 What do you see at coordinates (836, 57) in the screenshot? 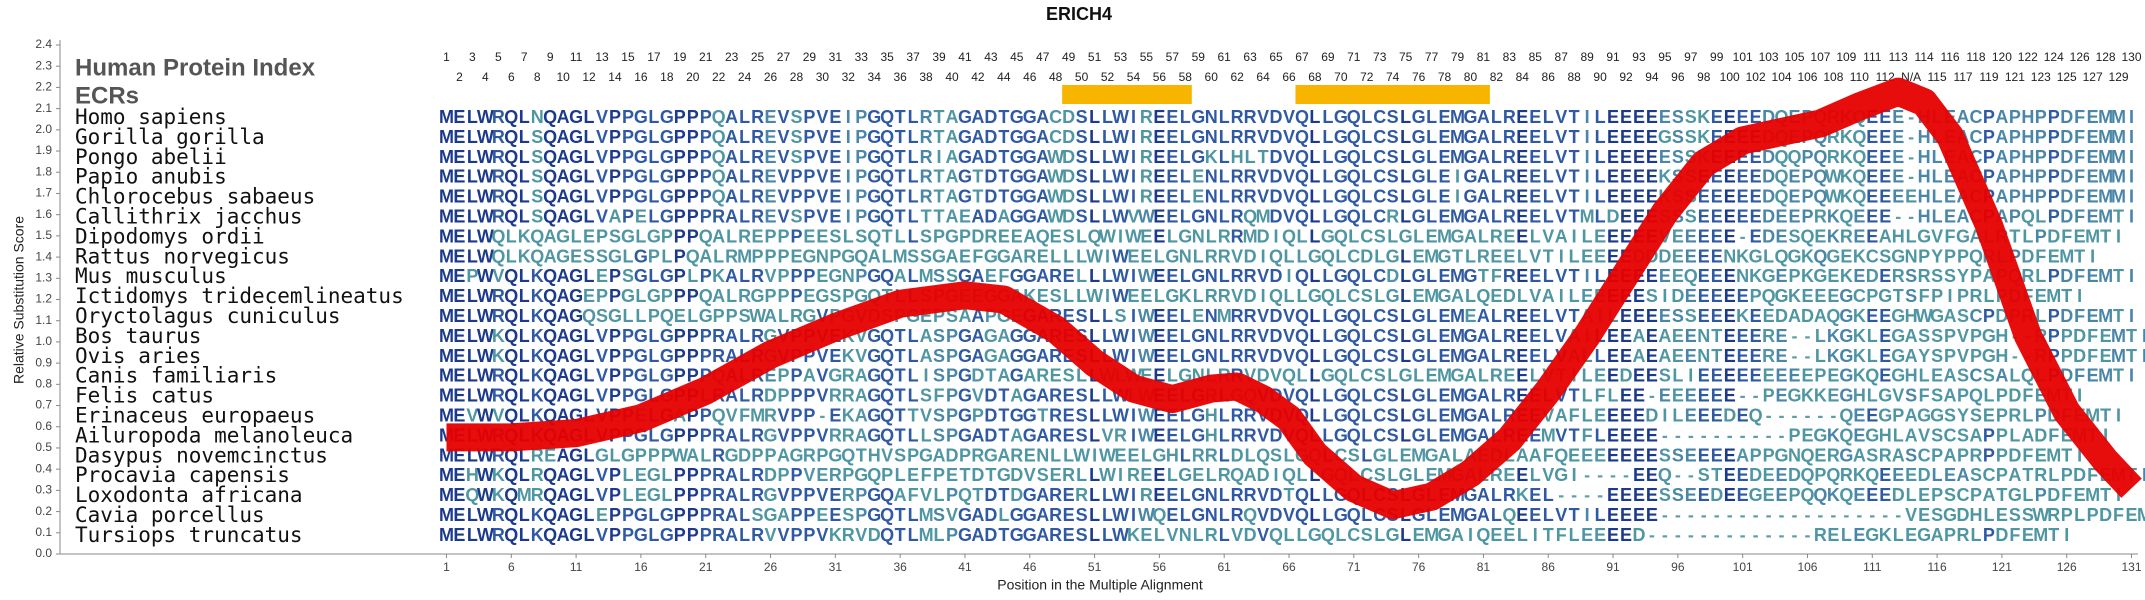
I see `human-index: 31` at bounding box center [836, 57].